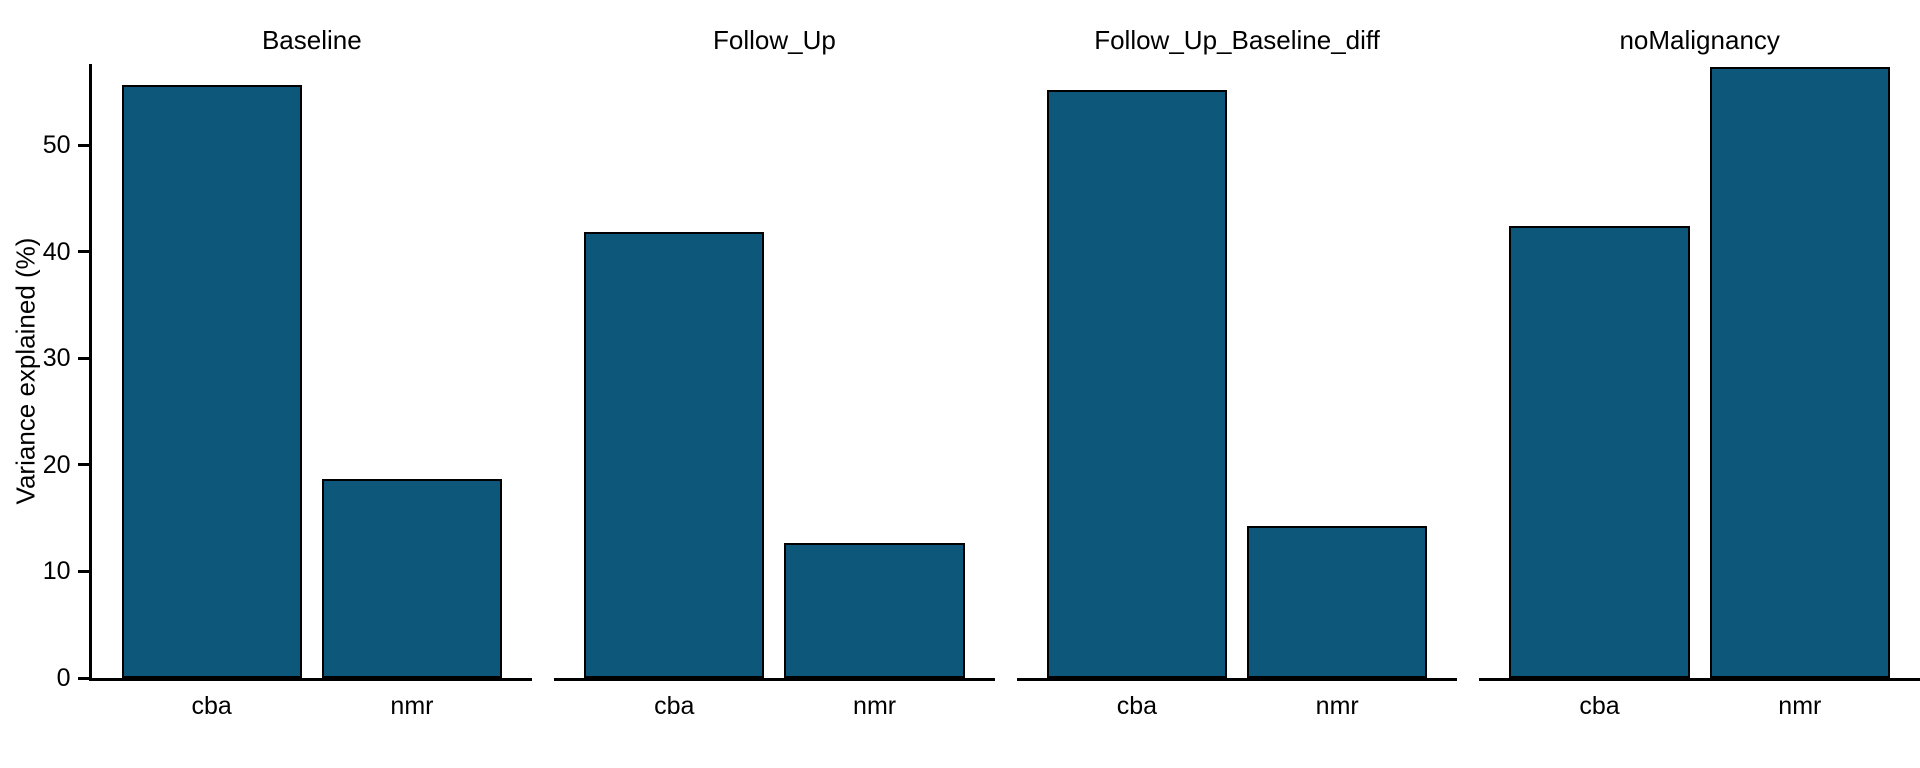  Describe the element at coordinates (1799, 372) in the screenshot. I see `bar-noMalignancy-nmr` at that location.